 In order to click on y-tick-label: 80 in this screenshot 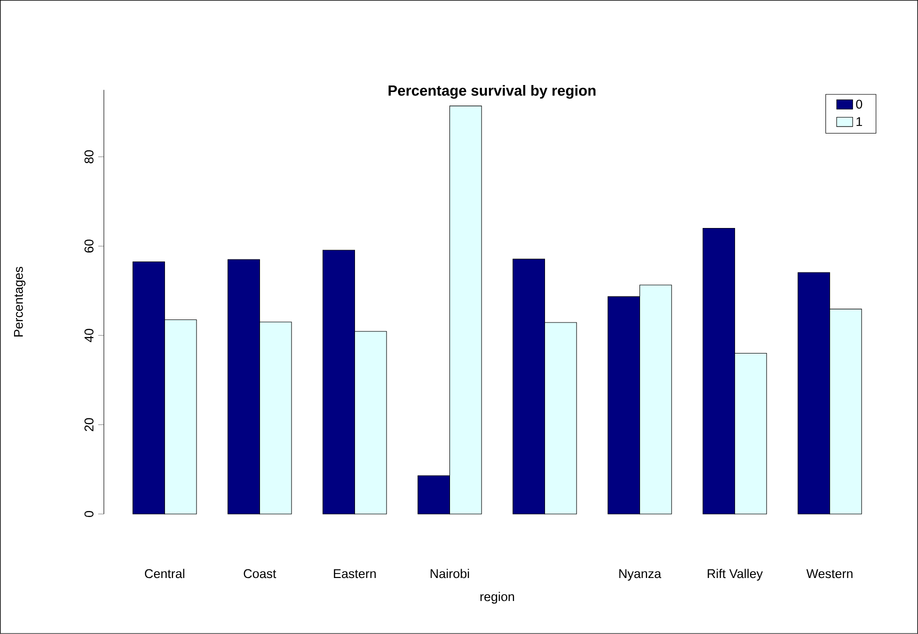, I will do `click(89, 157)`.